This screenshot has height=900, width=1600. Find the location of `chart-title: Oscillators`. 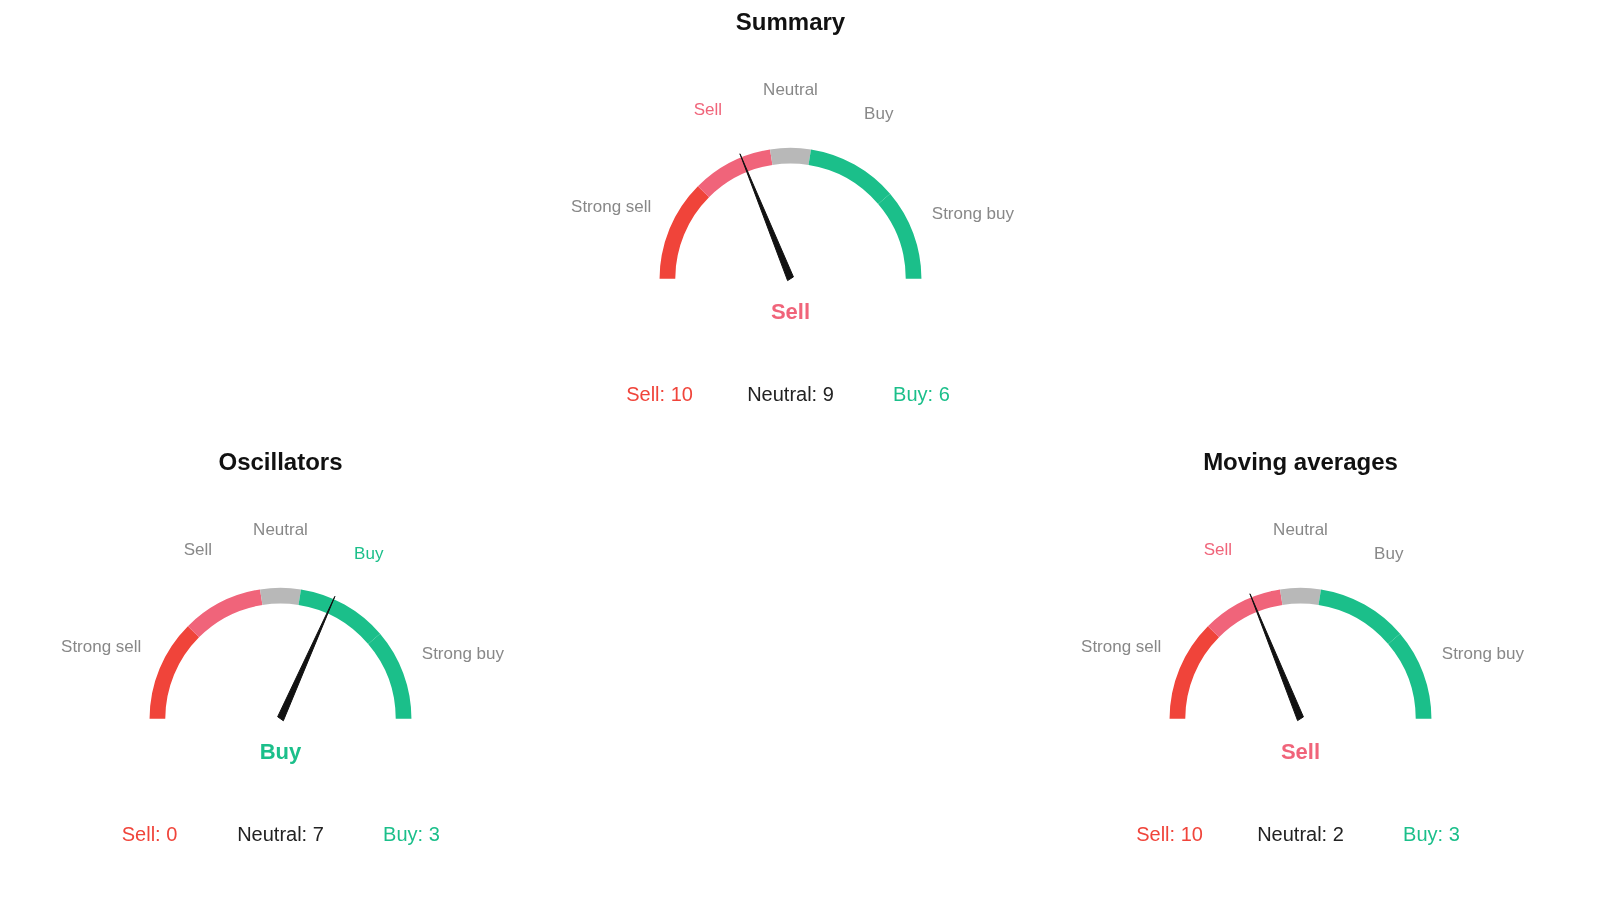

chart-title: Oscillators is located at coordinates (280, 461).